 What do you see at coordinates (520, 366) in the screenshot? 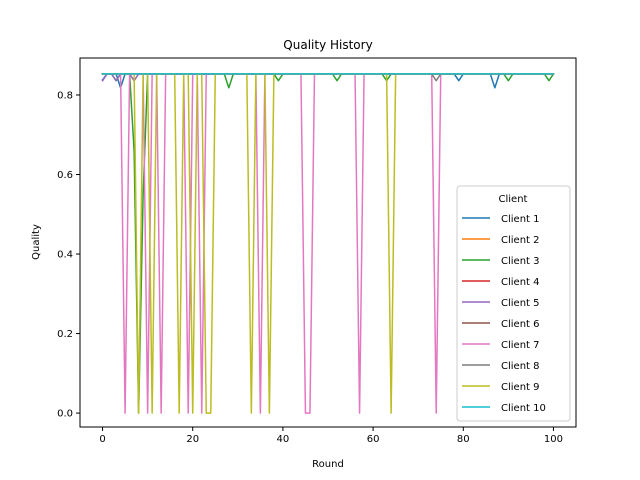
I see `legend-label-client-8: Client 8` at bounding box center [520, 366].